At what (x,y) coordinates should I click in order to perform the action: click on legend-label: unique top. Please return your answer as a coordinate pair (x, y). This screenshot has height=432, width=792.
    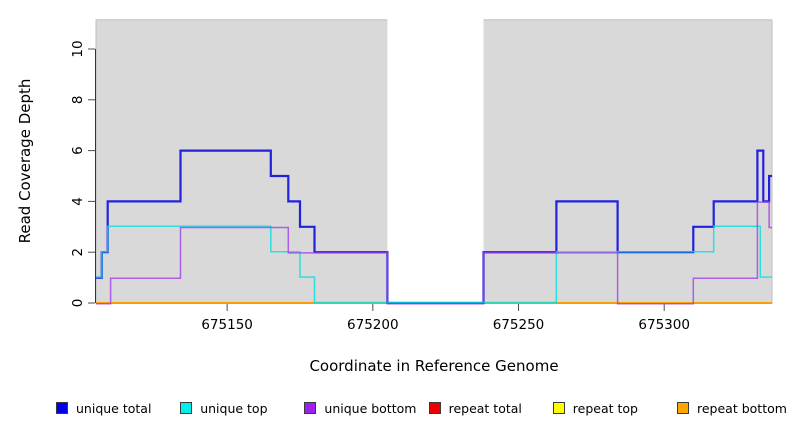
    Looking at the image, I should click on (234, 408).